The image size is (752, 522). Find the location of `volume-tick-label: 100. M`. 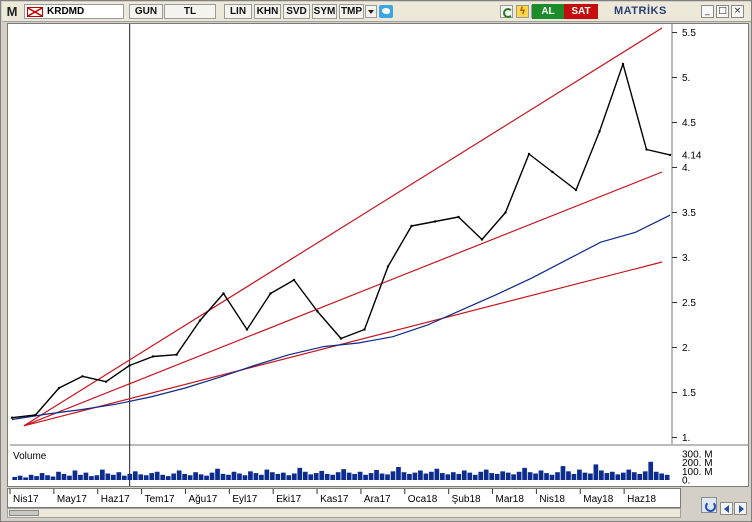

volume-tick-label: 100. M is located at coordinates (697, 472).